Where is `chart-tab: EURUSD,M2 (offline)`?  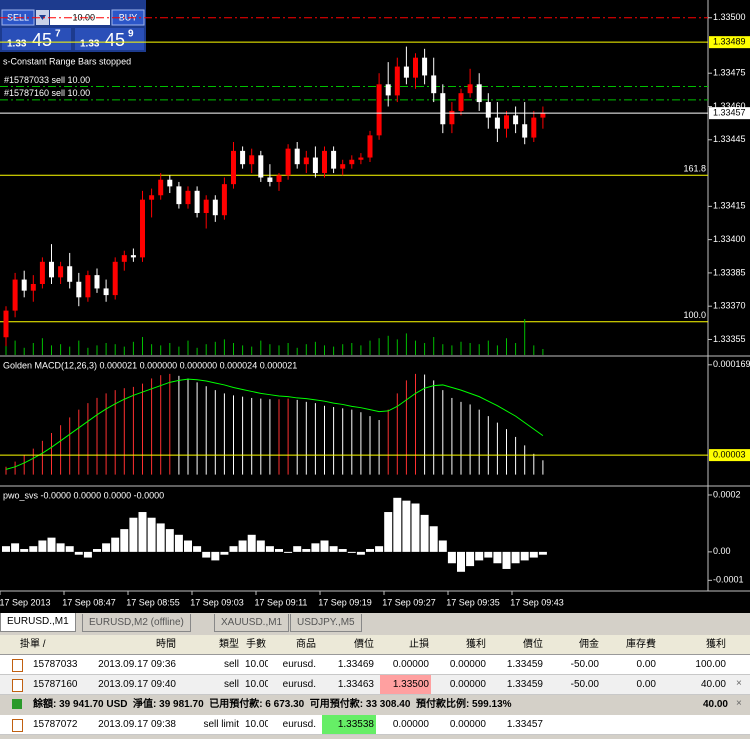
chart-tab: EURUSD,M2 (offline) is located at coordinates (136, 623).